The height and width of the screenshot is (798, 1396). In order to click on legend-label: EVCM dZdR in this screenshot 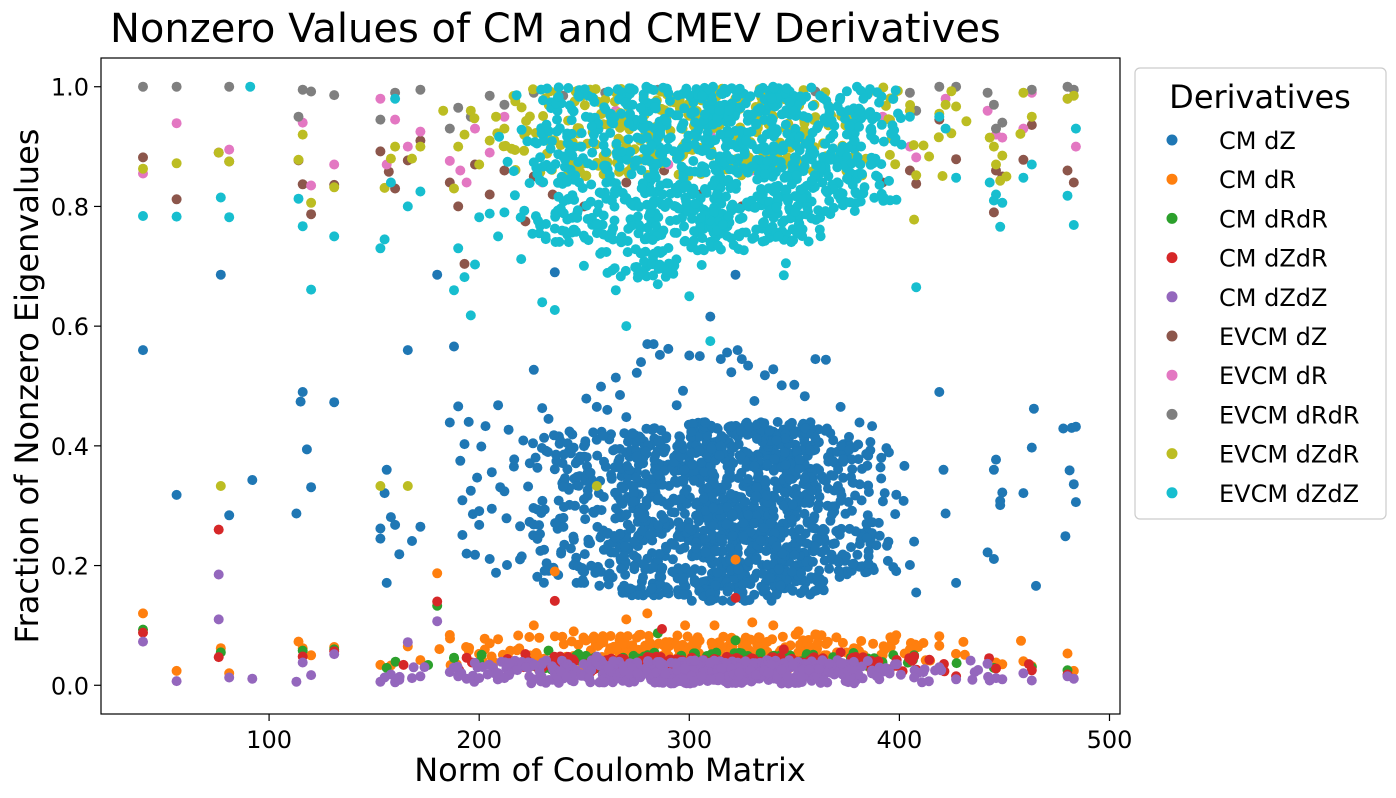, I will do `click(1289, 455)`.